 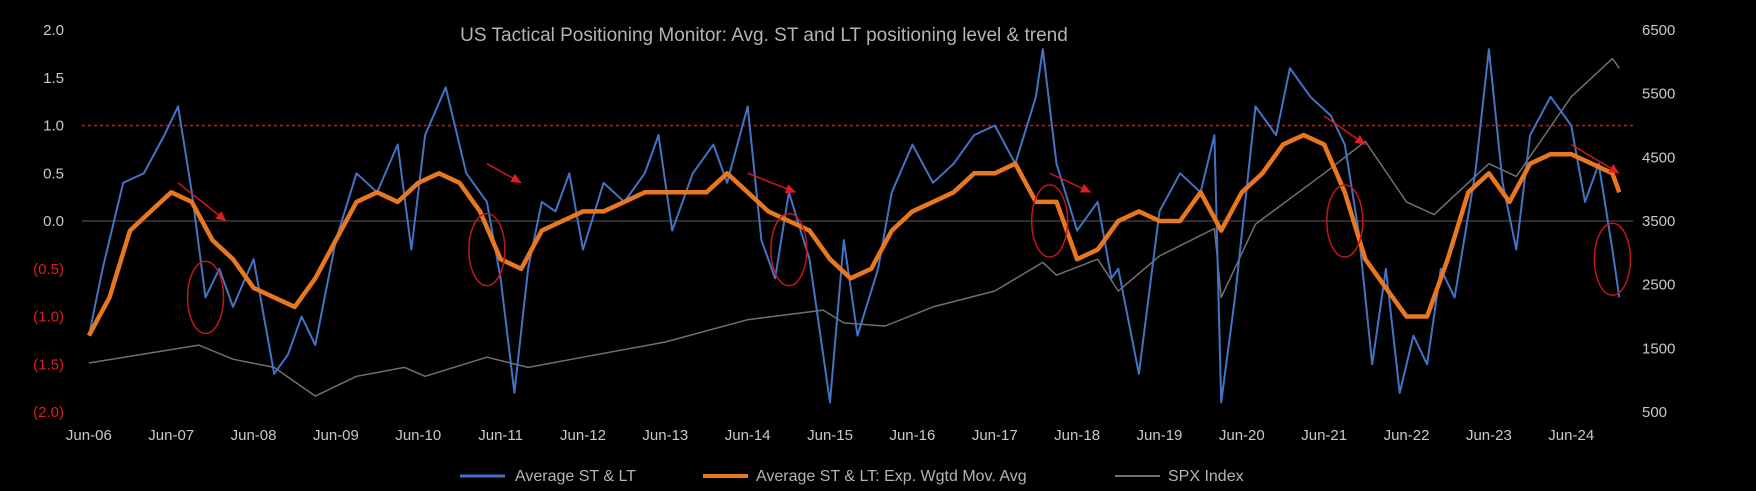 What do you see at coordinates (995, 435) in the screenshot?
I see `x-tick-label: Jun-17` at bounding box center [995, 435].